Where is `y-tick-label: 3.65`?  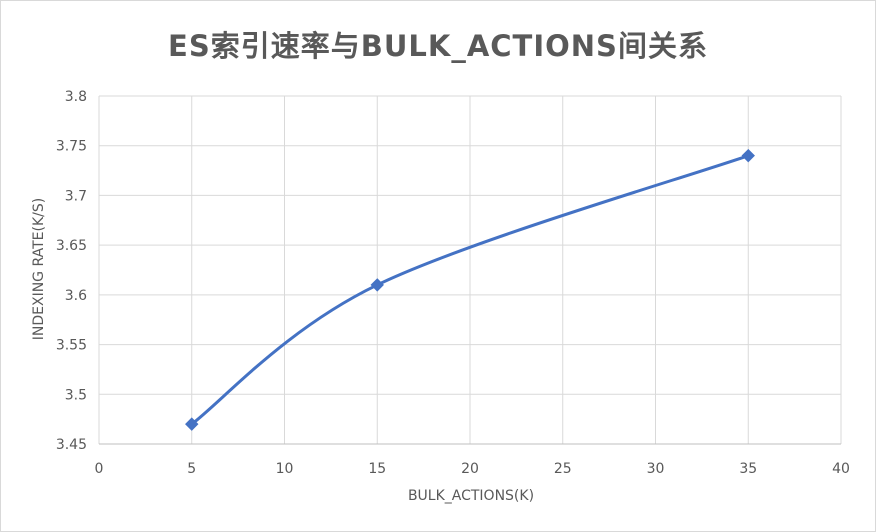 y-tick-label: 3.65 is located at coordinates (71, 246).